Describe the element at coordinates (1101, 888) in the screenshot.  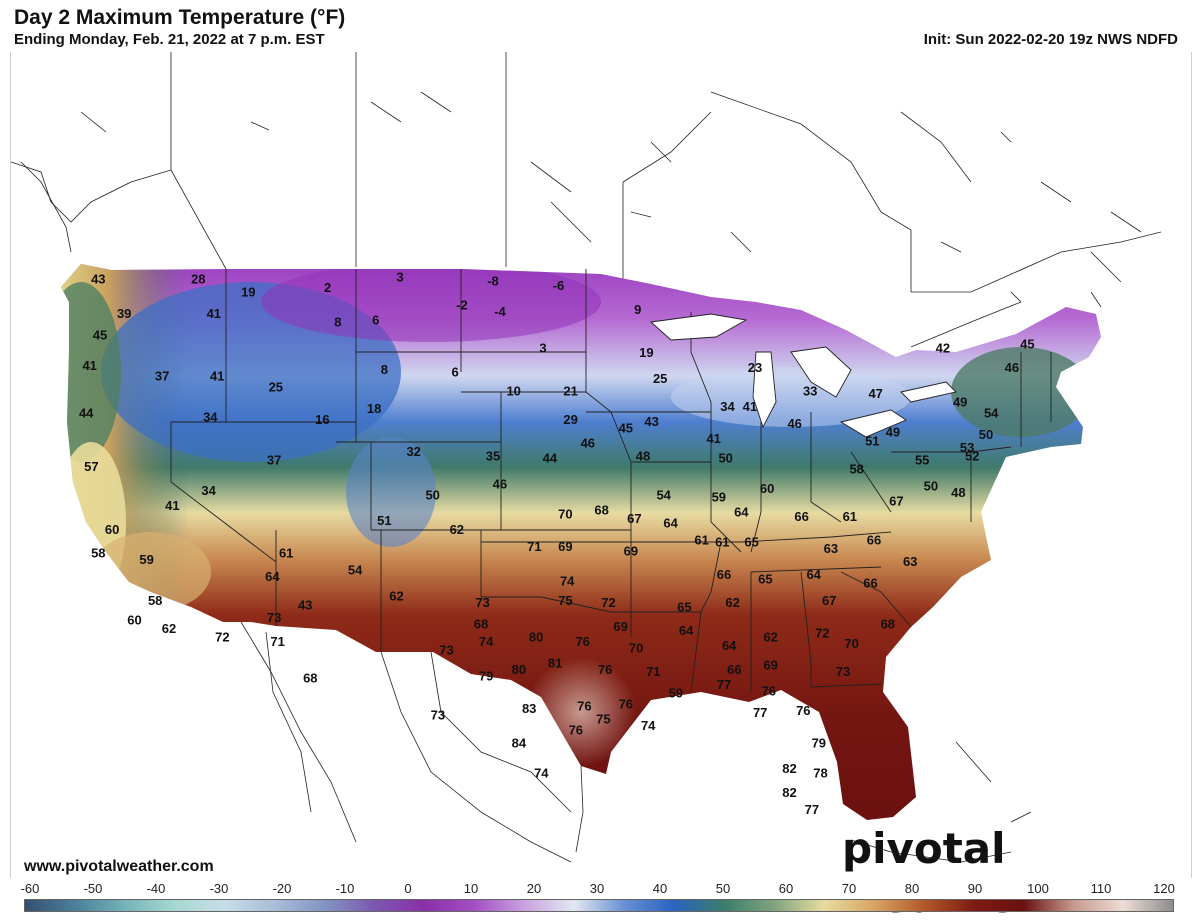
I see `colorbar-tick: 110` at that location.